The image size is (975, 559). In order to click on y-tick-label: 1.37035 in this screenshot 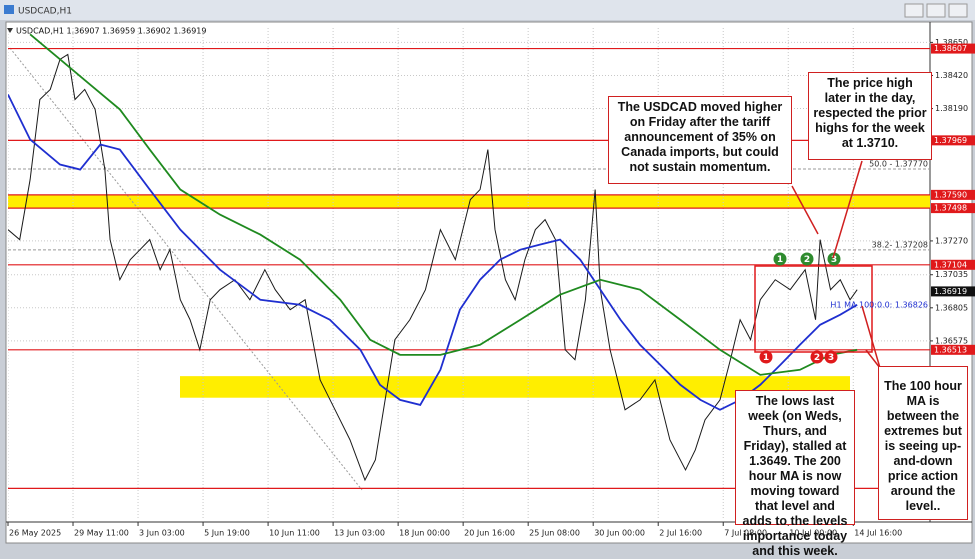, I will do `click(951, 274)`.